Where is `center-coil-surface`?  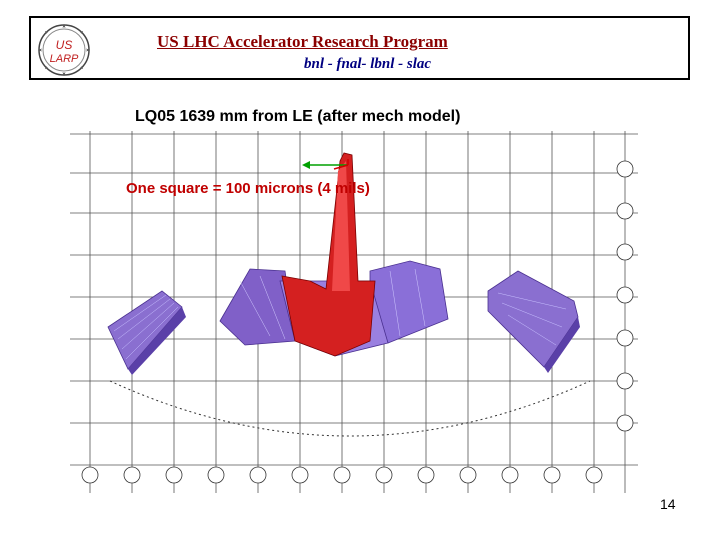 center-coil-surface is located at coordinates (334, 254).